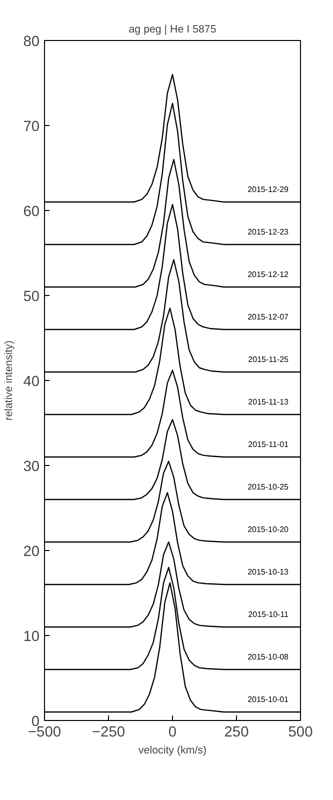 Image resolution: width=333 pixels, height=800 pixels. What do you see at coordinates (31, 467) in the screenshot?
I see `y-tick-label: 30` at bounding box center [31, 467].